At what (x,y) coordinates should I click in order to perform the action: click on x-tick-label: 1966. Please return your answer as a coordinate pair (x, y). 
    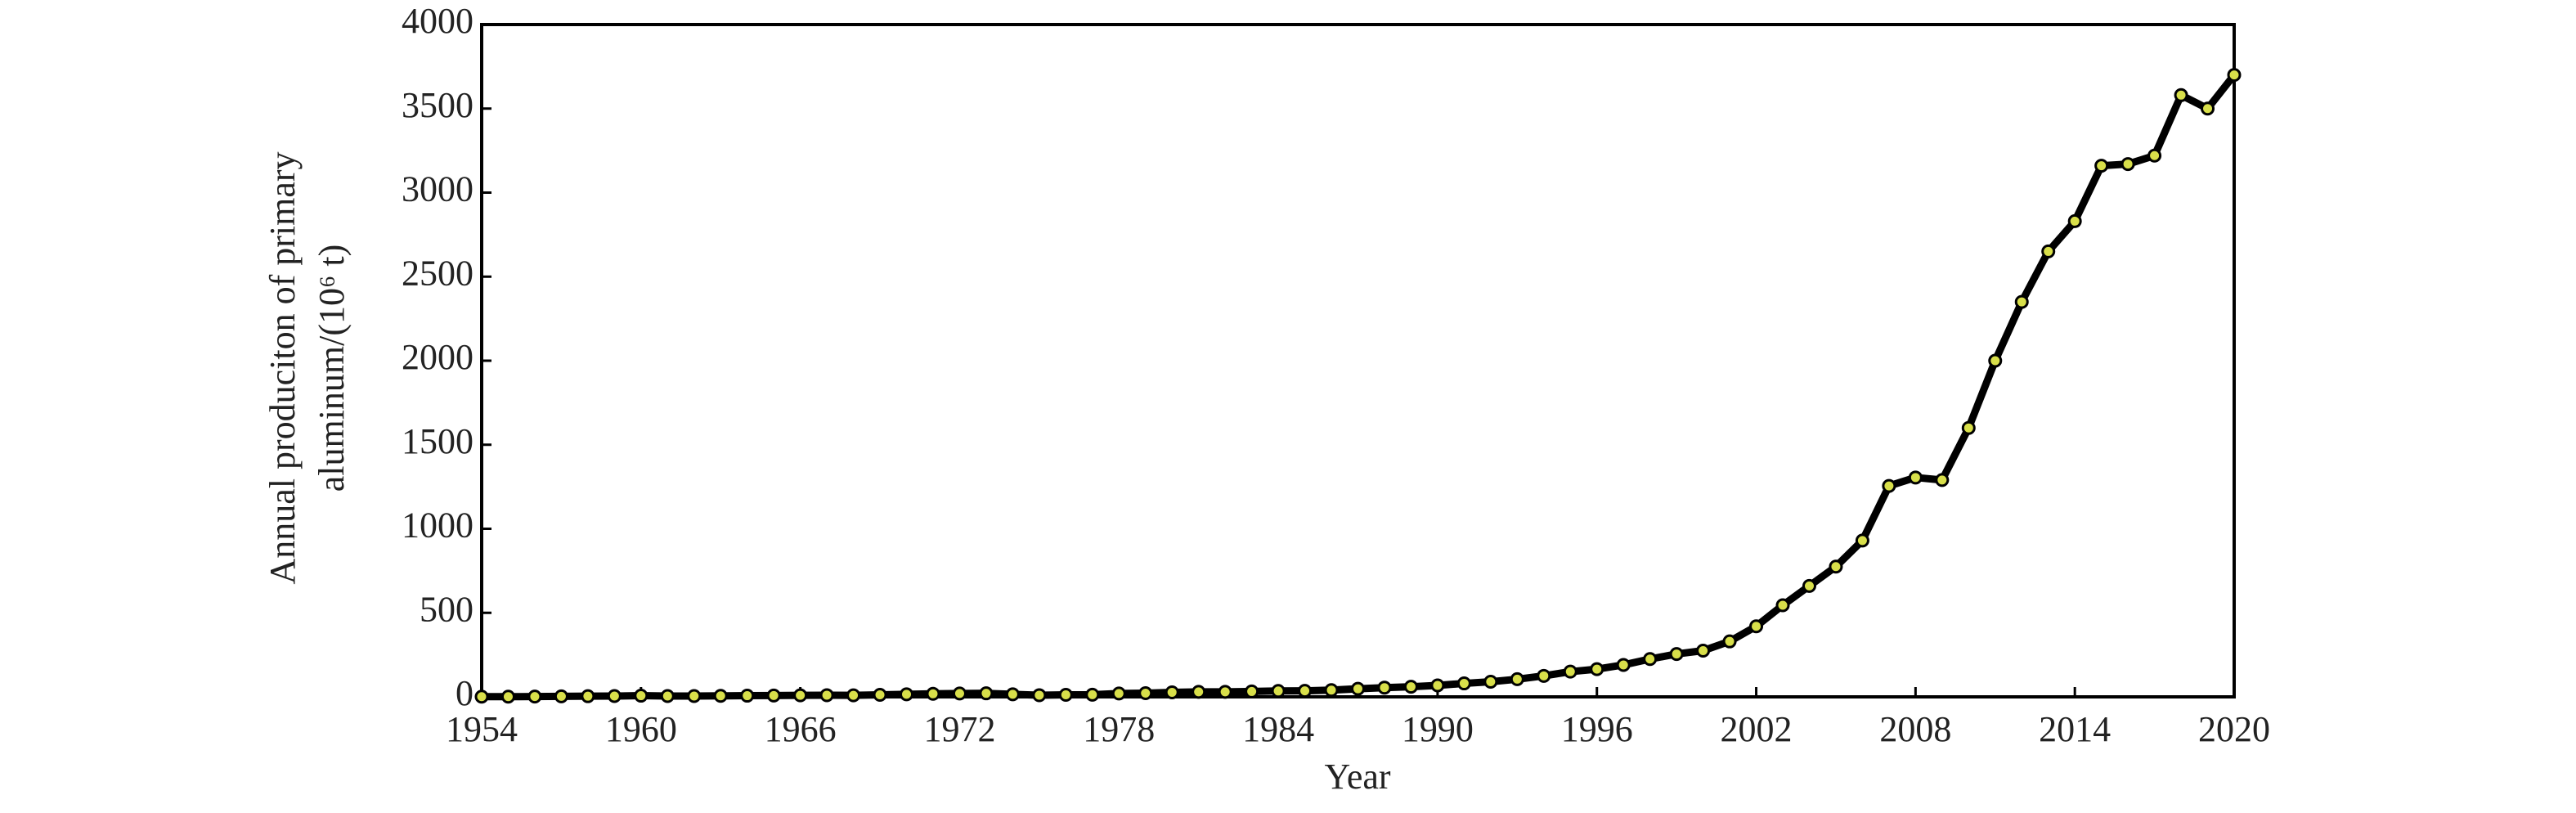
    Looking at the image, I should click on (801, 729).